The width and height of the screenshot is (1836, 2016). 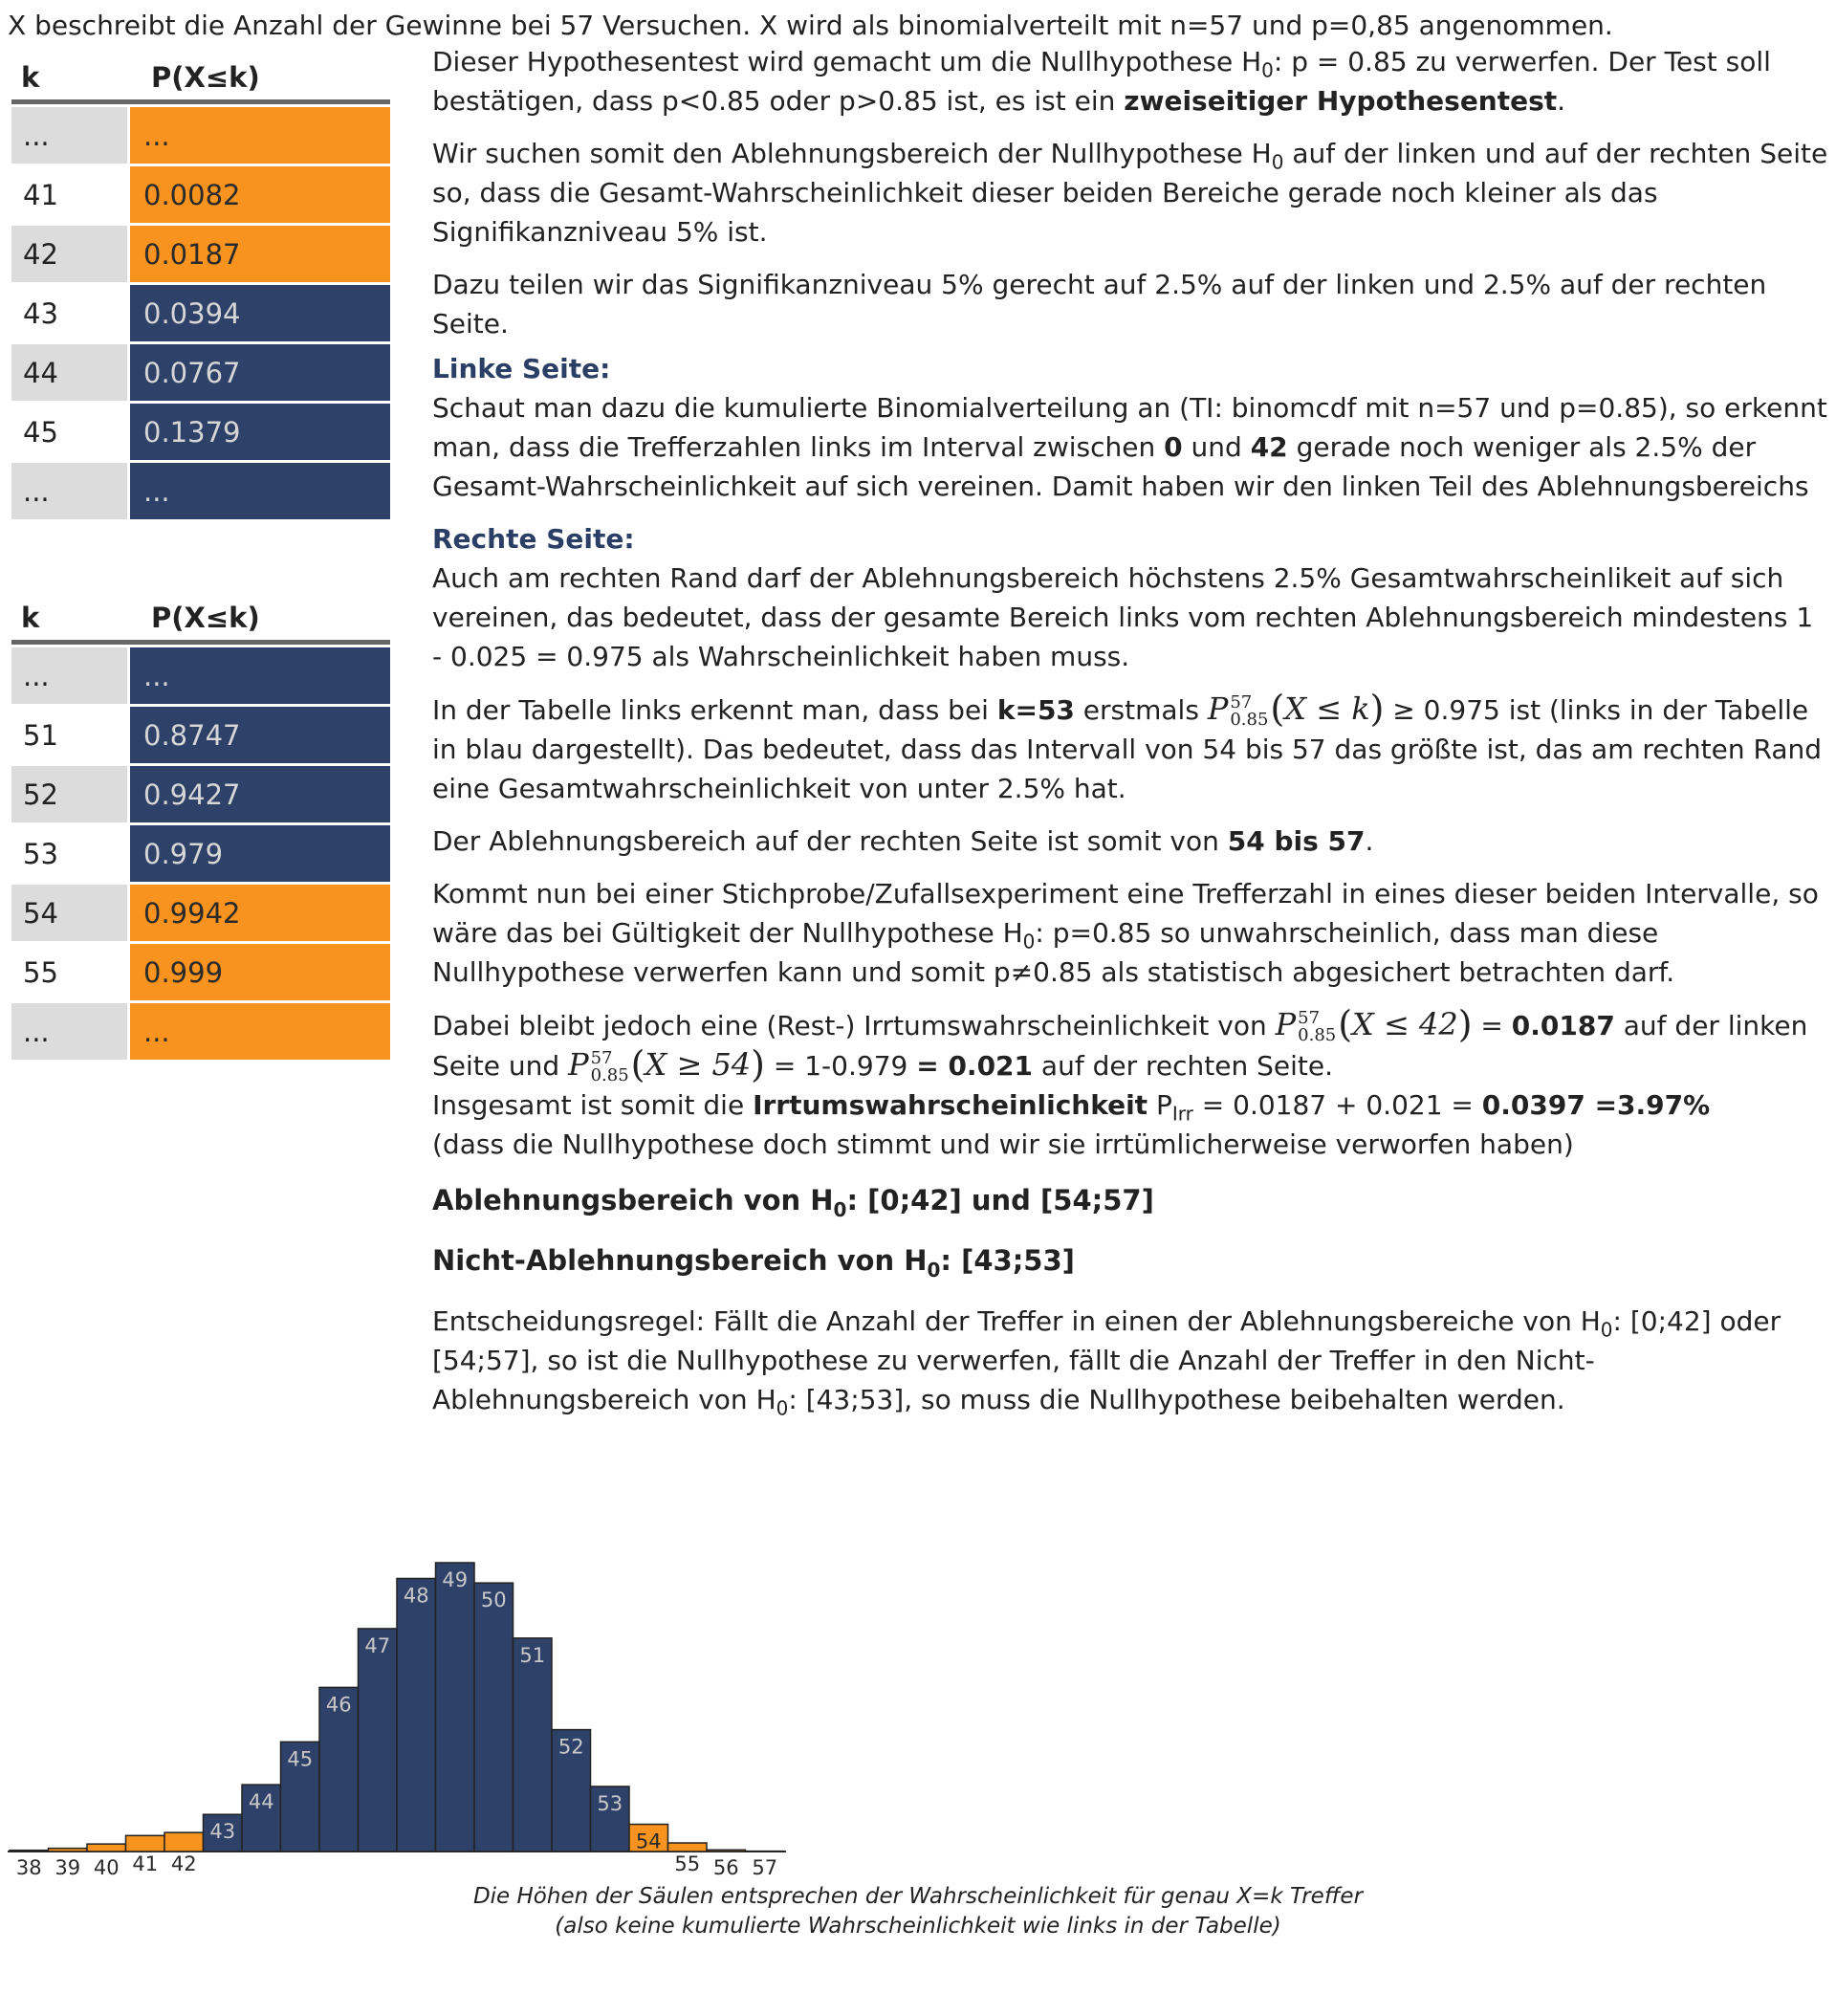 What do you see at coordinates (260, 432) in the screenshot?
I see `cell-probability: 0.1379` at bounding box center [260, 432].